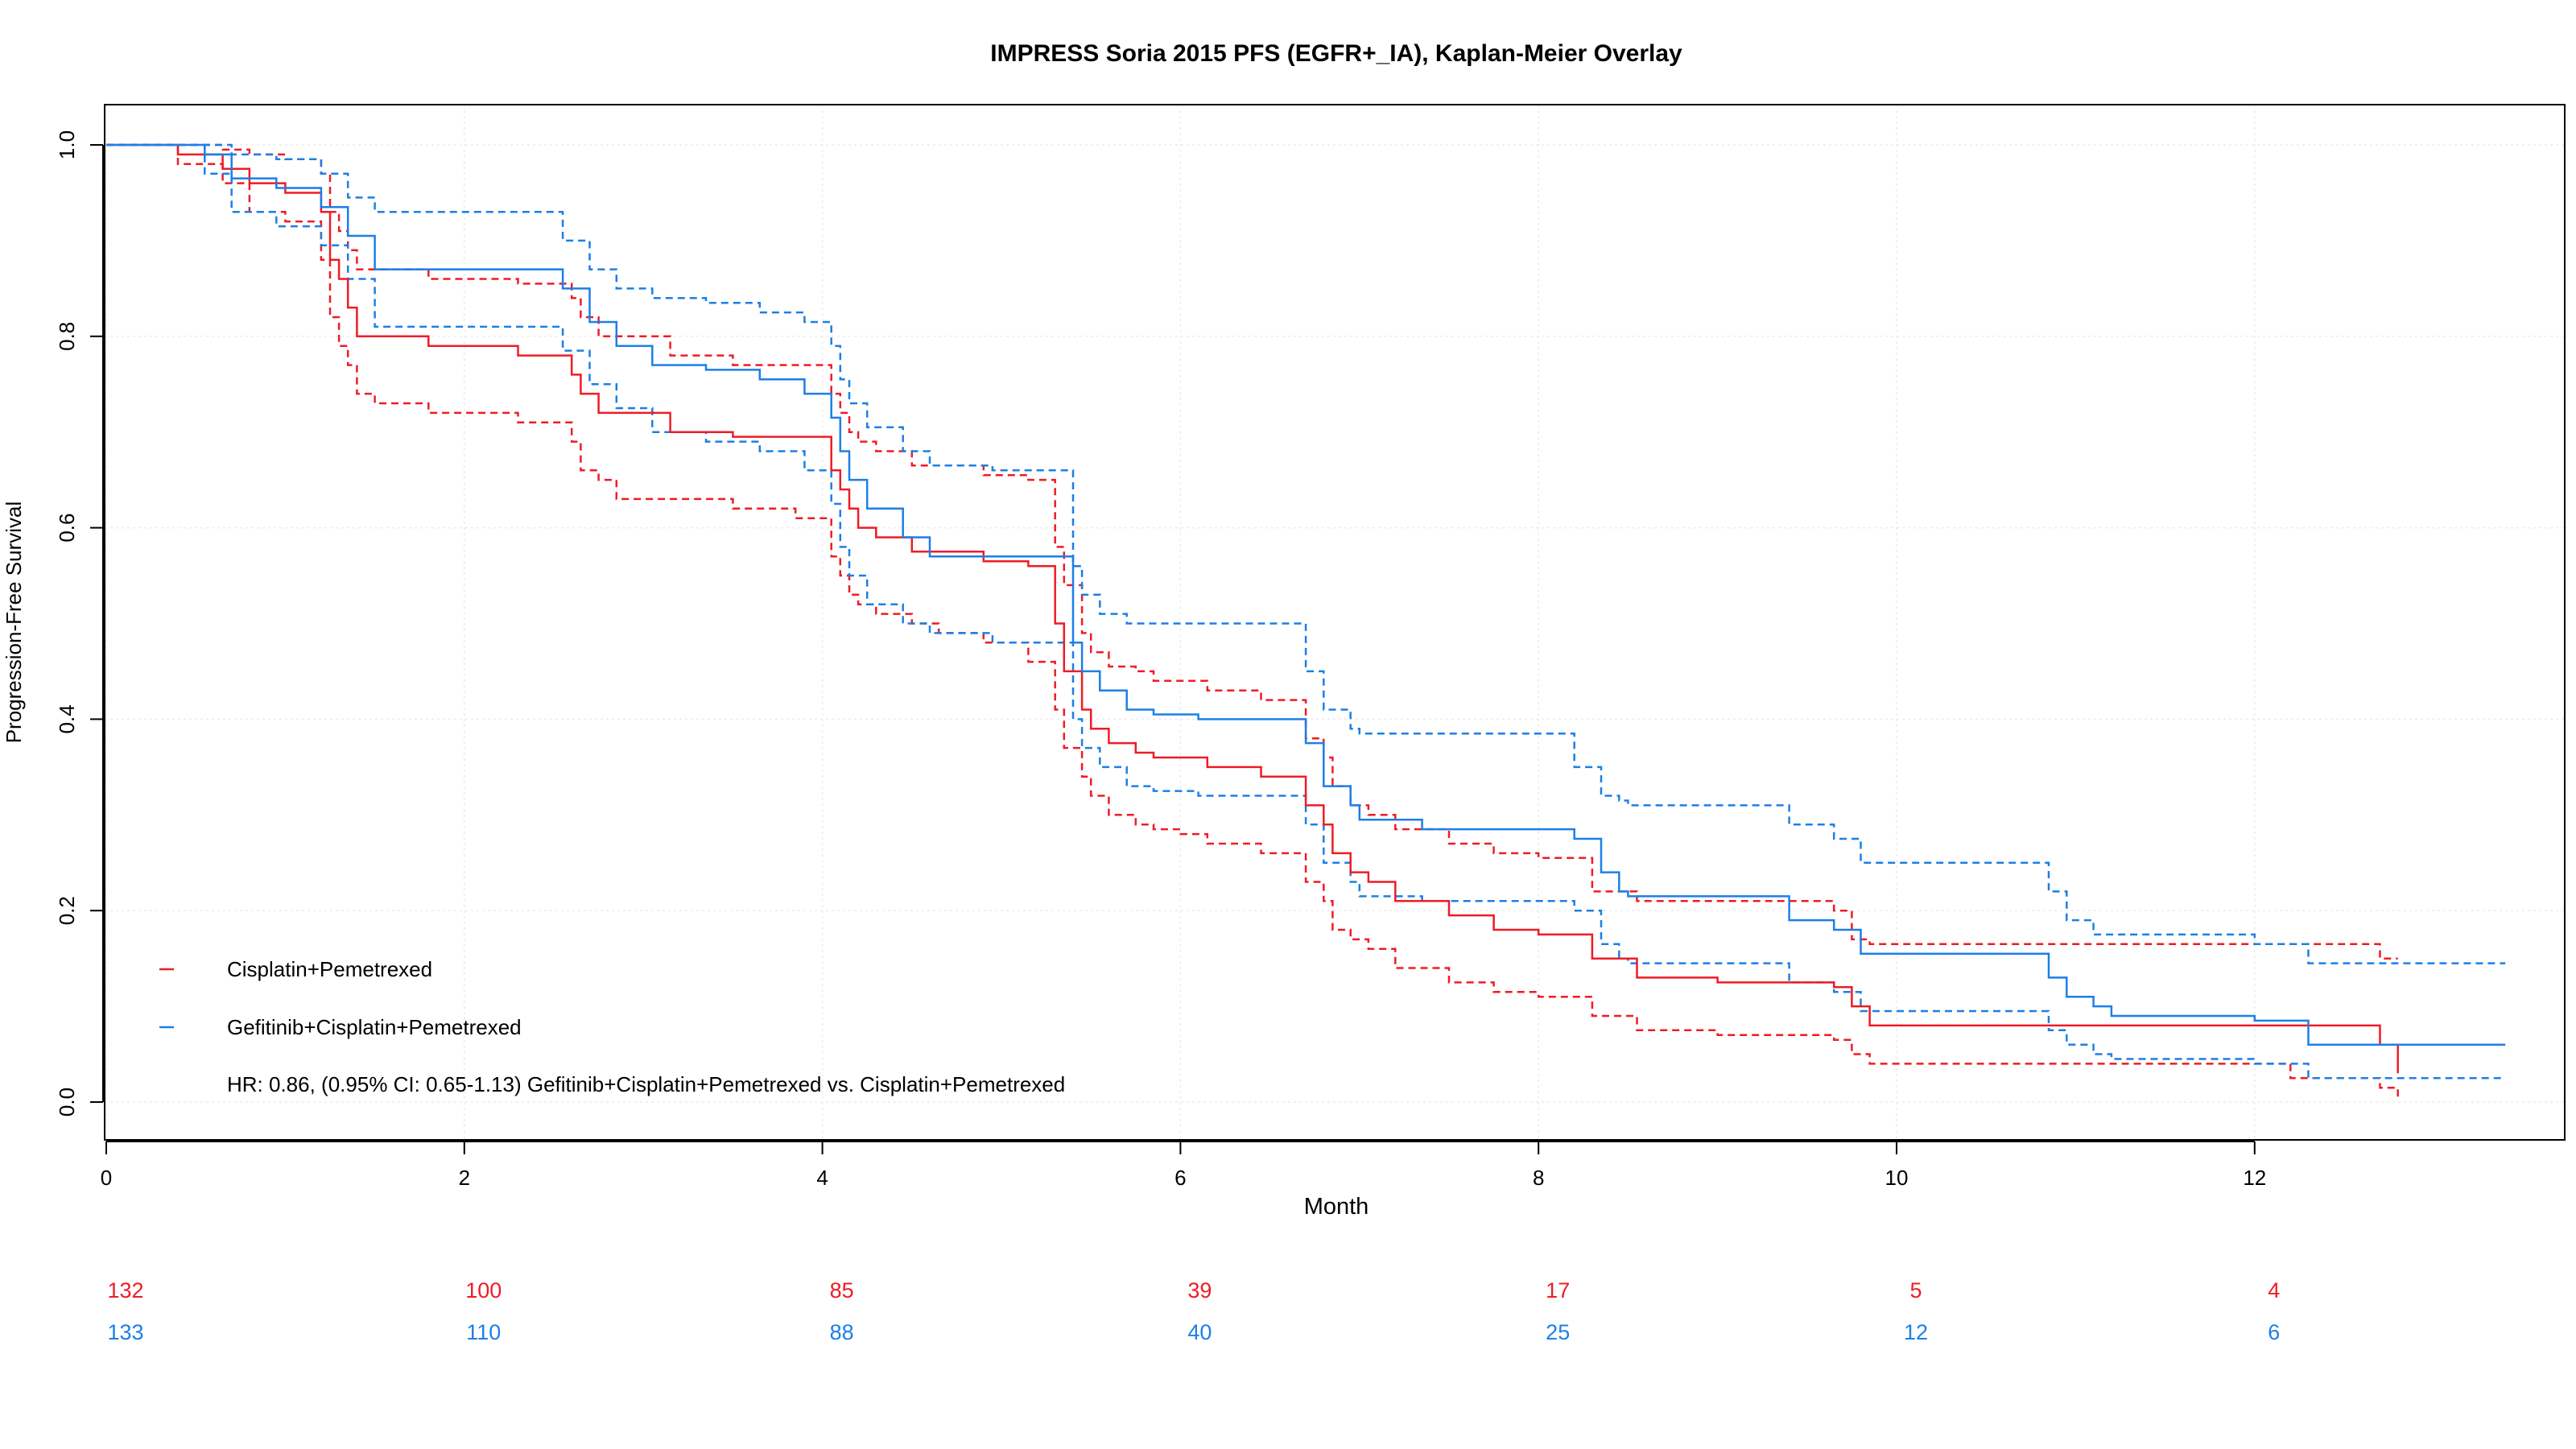 This screenshot has width=2576, height=1449. Describe the element at coordinates (125, 1290) in the screenshot. I see `at-risk-count-cisplatin-pemetrexed: 132` at that location.